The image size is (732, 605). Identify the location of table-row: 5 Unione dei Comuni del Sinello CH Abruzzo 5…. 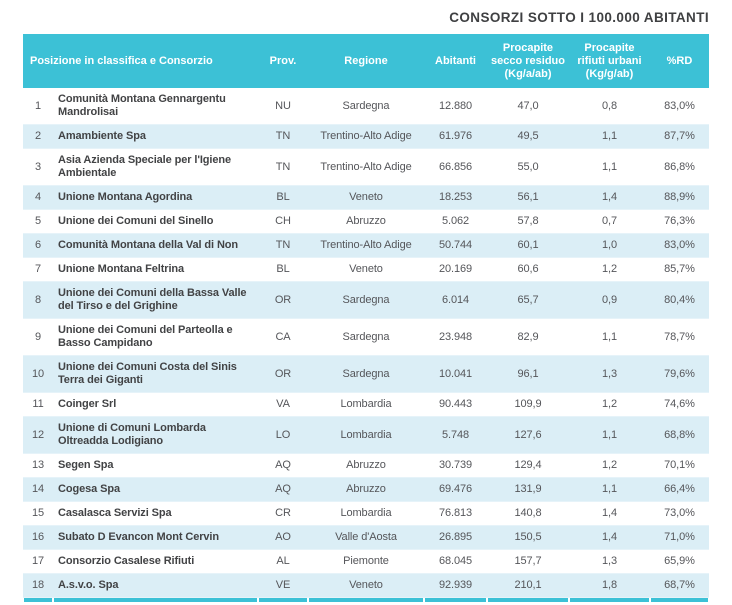
(366, 222).